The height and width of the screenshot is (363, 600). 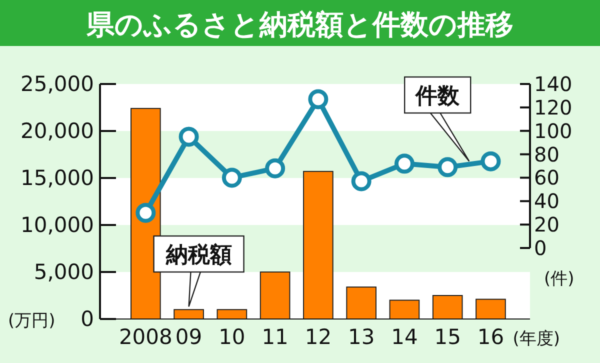 What do you see at coordinates (188, 337) in the screenshot?
I see `x-tick-label: 09` at bounding box center [188, 337].